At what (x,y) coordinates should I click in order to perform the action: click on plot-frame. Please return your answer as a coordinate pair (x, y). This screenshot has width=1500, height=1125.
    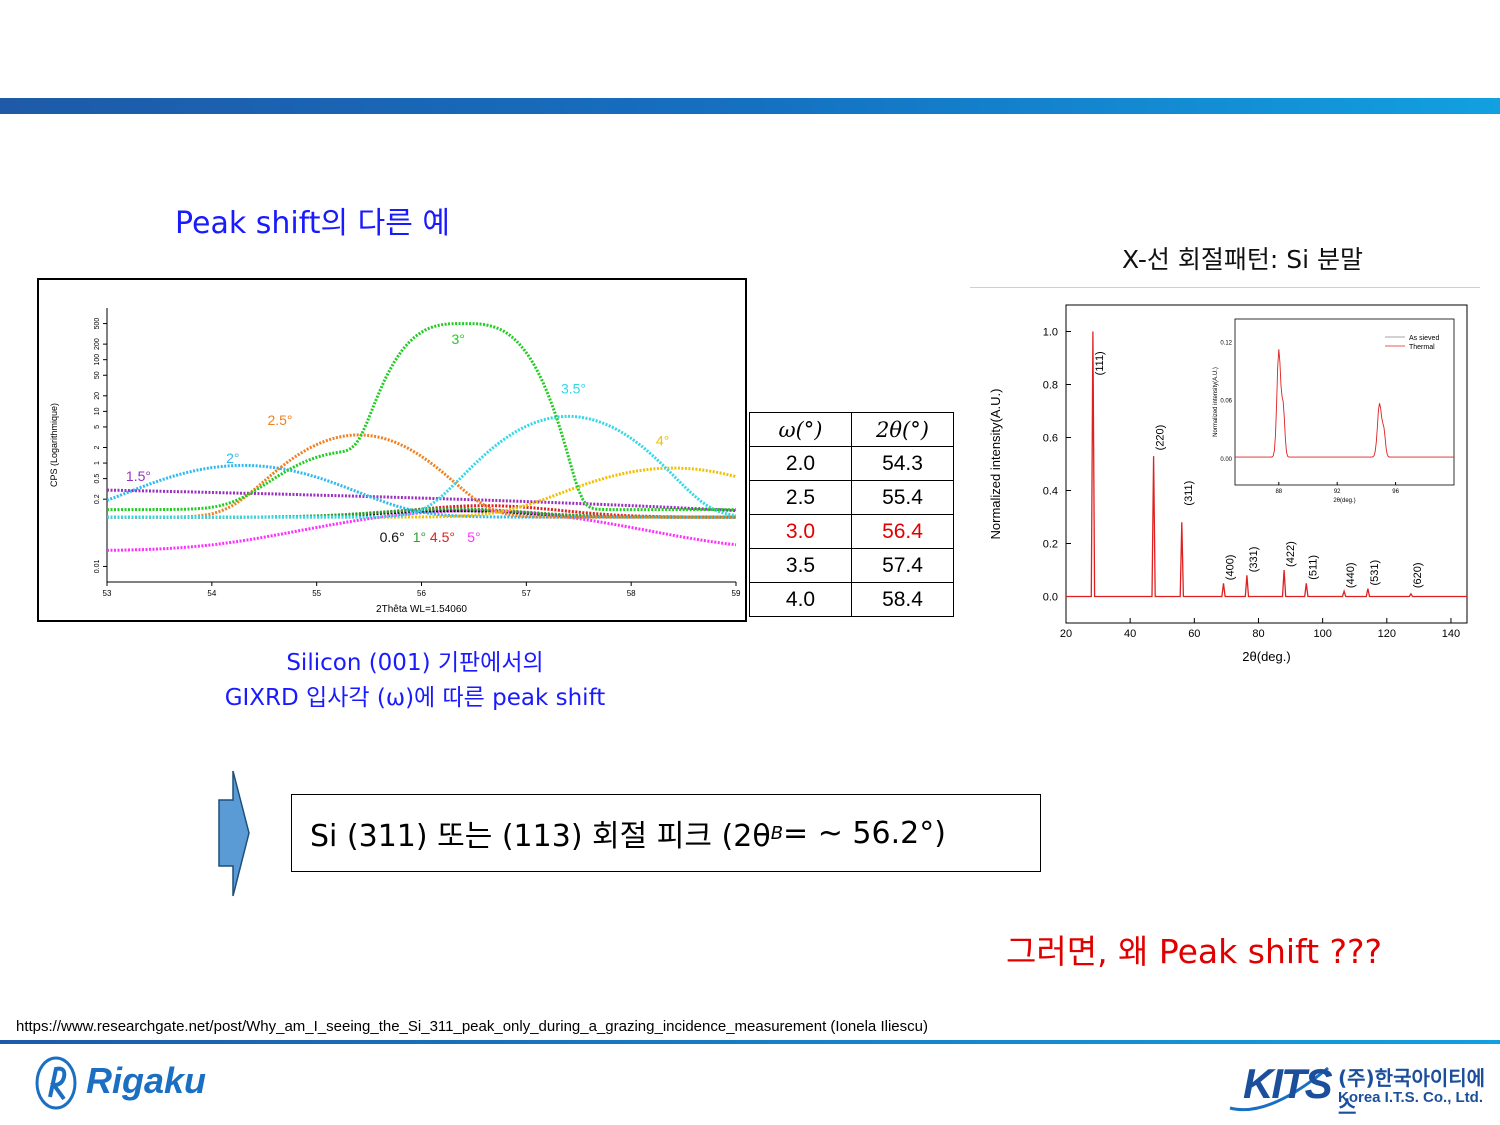
    Looking at the image, I should click on (1266, 464).